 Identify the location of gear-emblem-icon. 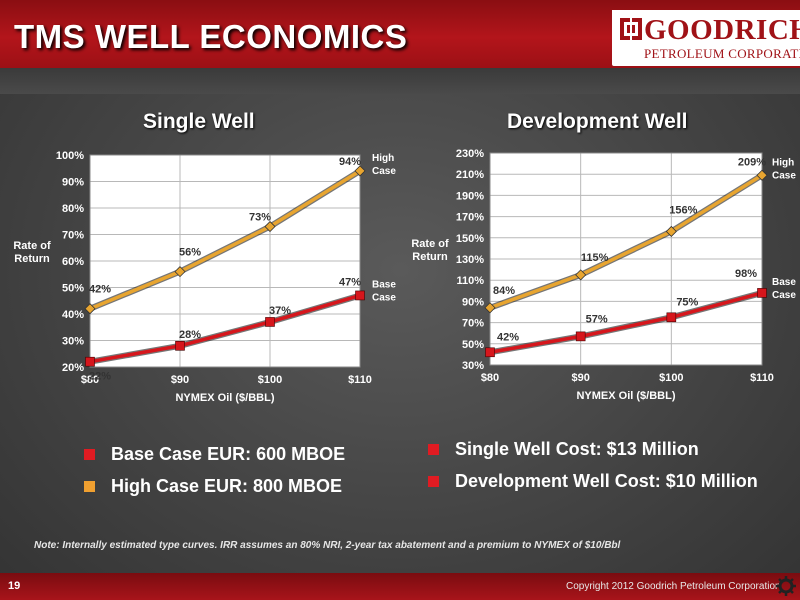
(786, 586).